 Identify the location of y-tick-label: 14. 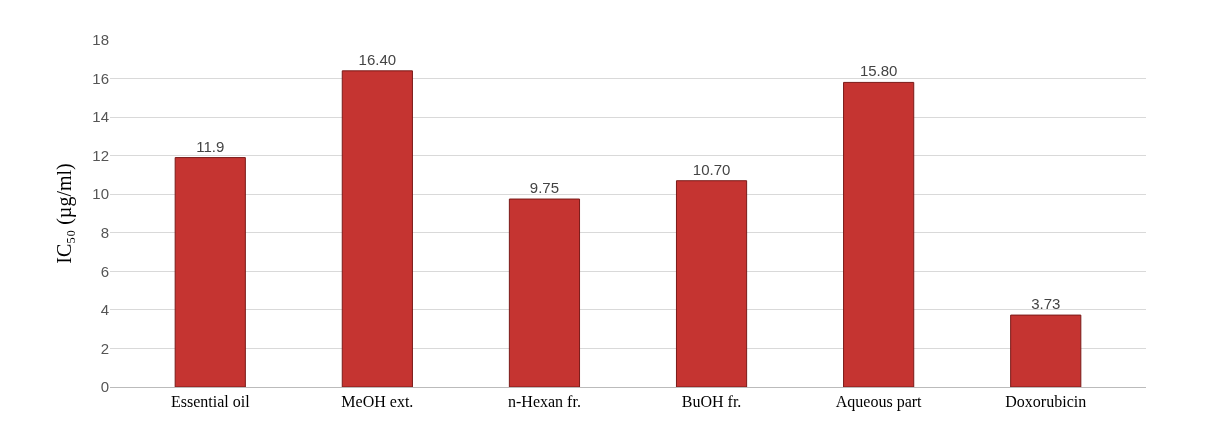
(100, 117).